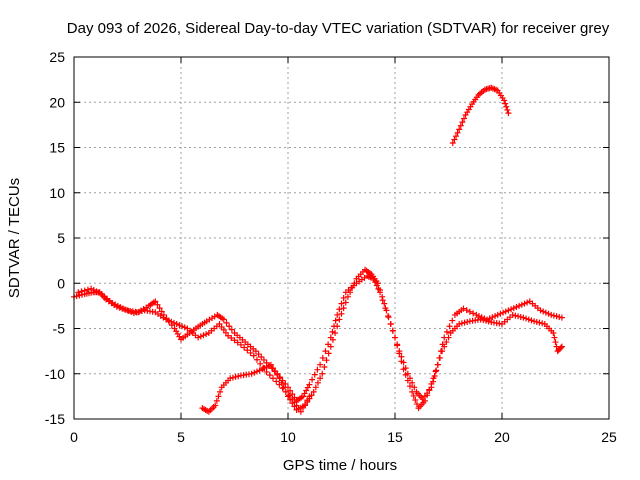  I want to click on y-tick-label: -5, so click(59, 329).